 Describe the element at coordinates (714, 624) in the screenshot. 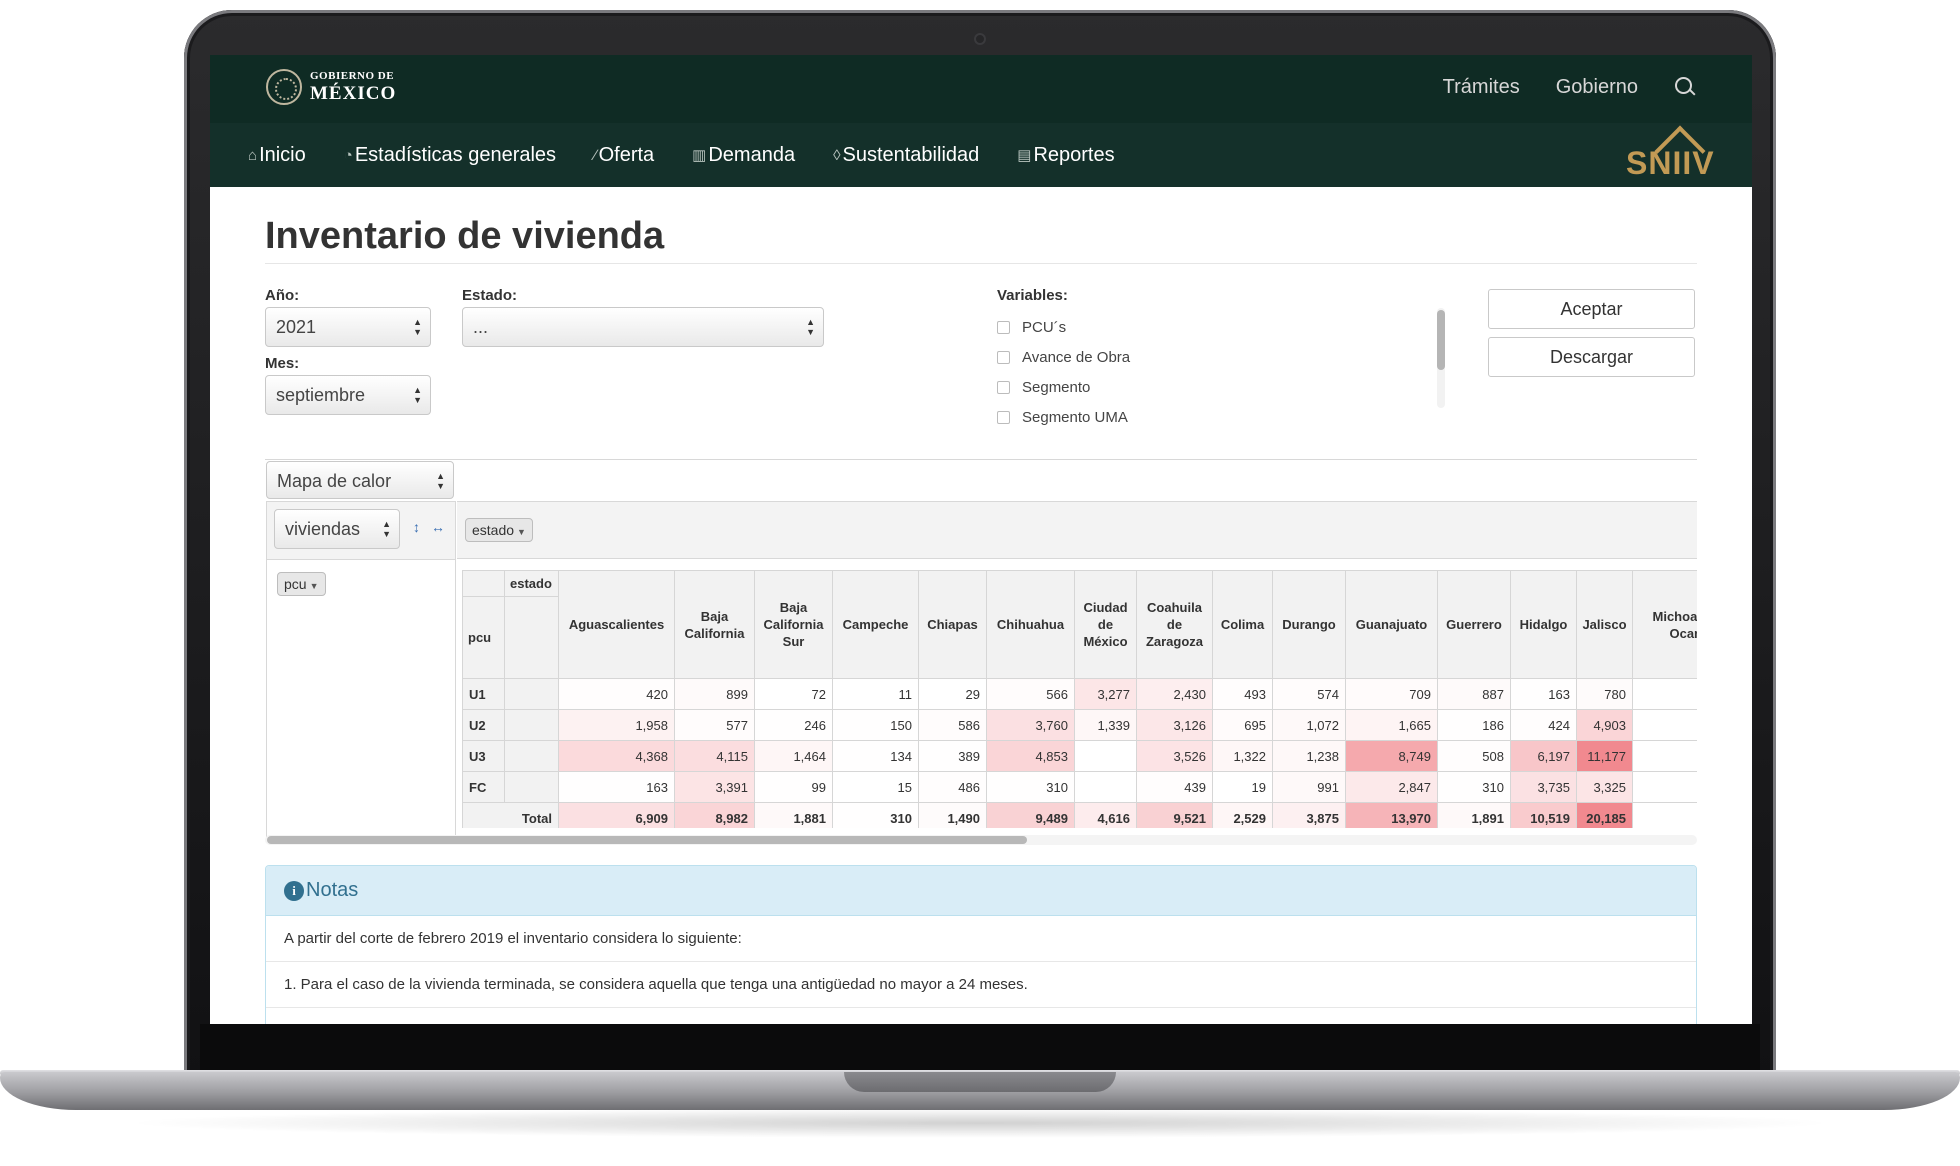

I see `column-header: Baja California` at that location.